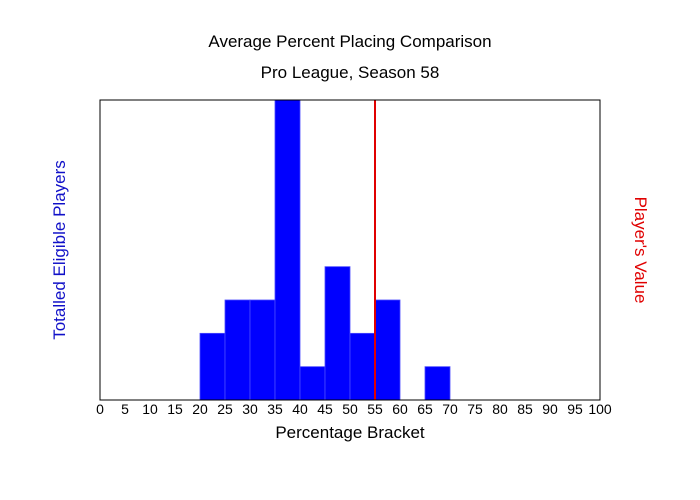 The image size is (700, 500). What do you see at coordinates (575, 409) in the screenshot?
I see `x-tick-95: 95` at bounding box center [575, 409].